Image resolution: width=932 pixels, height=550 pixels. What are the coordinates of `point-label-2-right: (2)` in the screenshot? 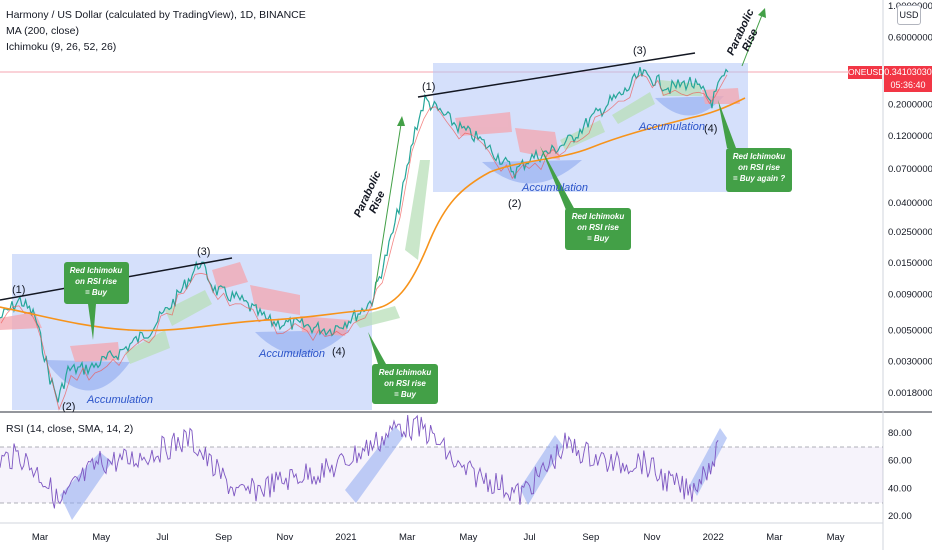 It's located at (514, 204).